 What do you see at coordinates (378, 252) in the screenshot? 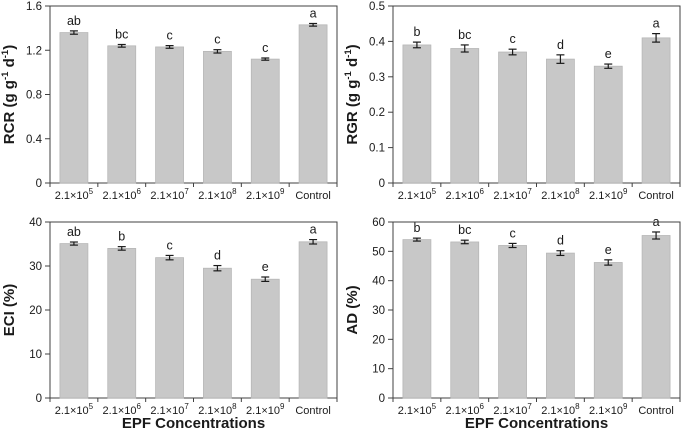
I see `svg-text: 50` at bounding box center [378, 252].